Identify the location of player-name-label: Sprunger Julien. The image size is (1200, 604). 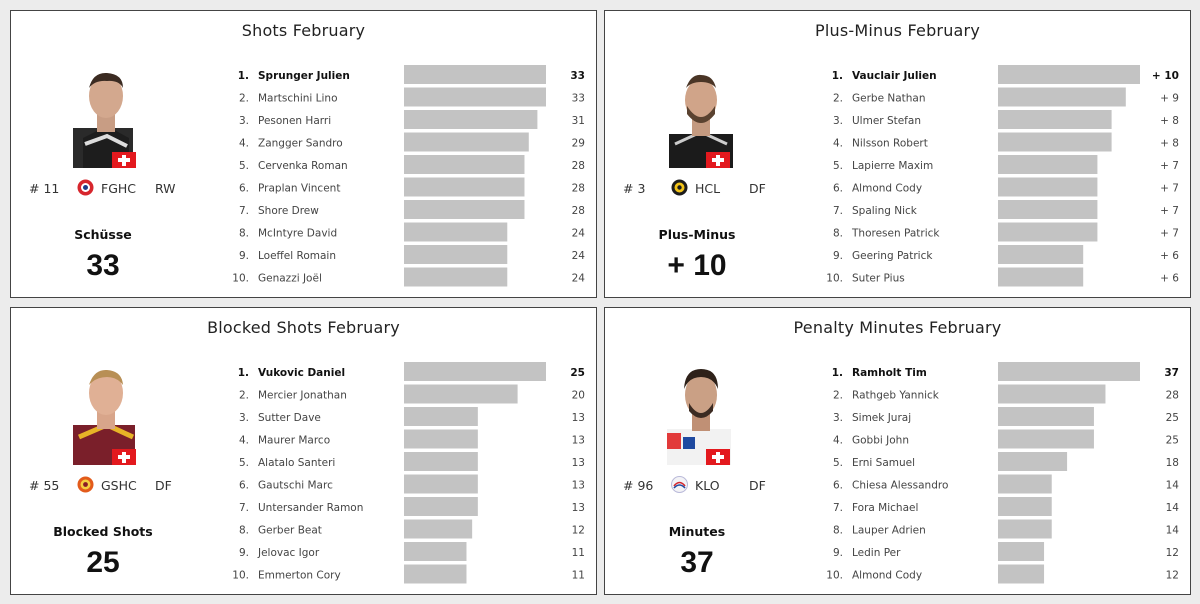
(304, 76).